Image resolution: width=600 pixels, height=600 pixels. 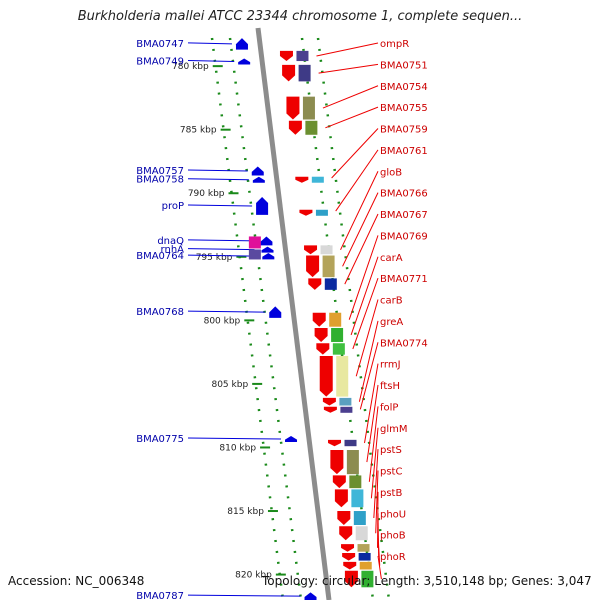 What do you see at coordinates (391, 472) in the screenshot?
I see `forward-gene-label: pstC` at bounding box center [391, 472].